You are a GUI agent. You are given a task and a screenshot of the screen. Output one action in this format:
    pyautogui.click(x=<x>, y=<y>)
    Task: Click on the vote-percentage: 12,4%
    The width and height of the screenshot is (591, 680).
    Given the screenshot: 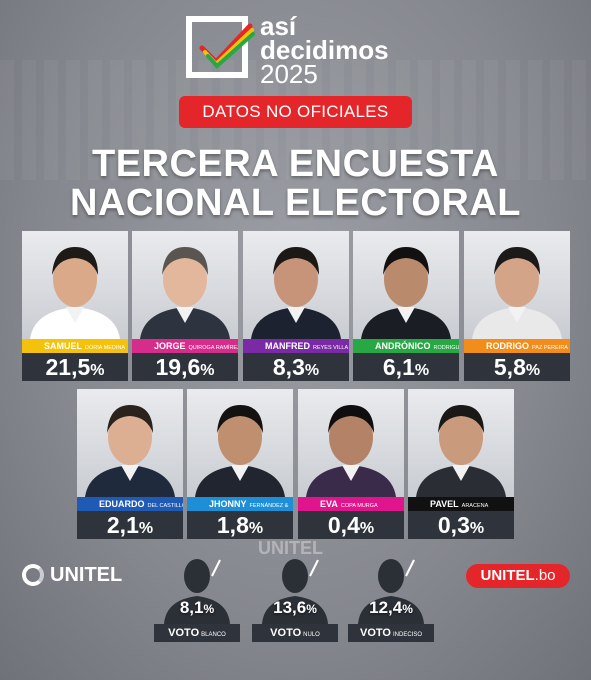 What is the action you would take?
    pyautogui.click(x=391, y=608)
    